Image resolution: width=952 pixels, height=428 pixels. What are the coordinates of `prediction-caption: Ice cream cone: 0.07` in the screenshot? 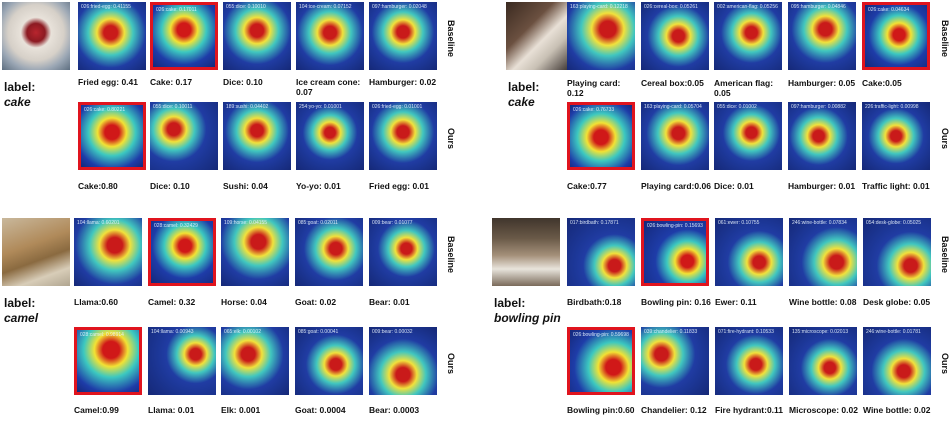 It's located at (328, 87).